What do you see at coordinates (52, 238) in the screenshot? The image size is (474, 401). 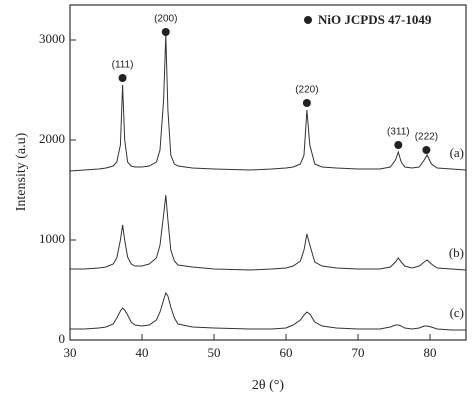 I see `y-tick-label: 1000` at bounding box center [52, 238].